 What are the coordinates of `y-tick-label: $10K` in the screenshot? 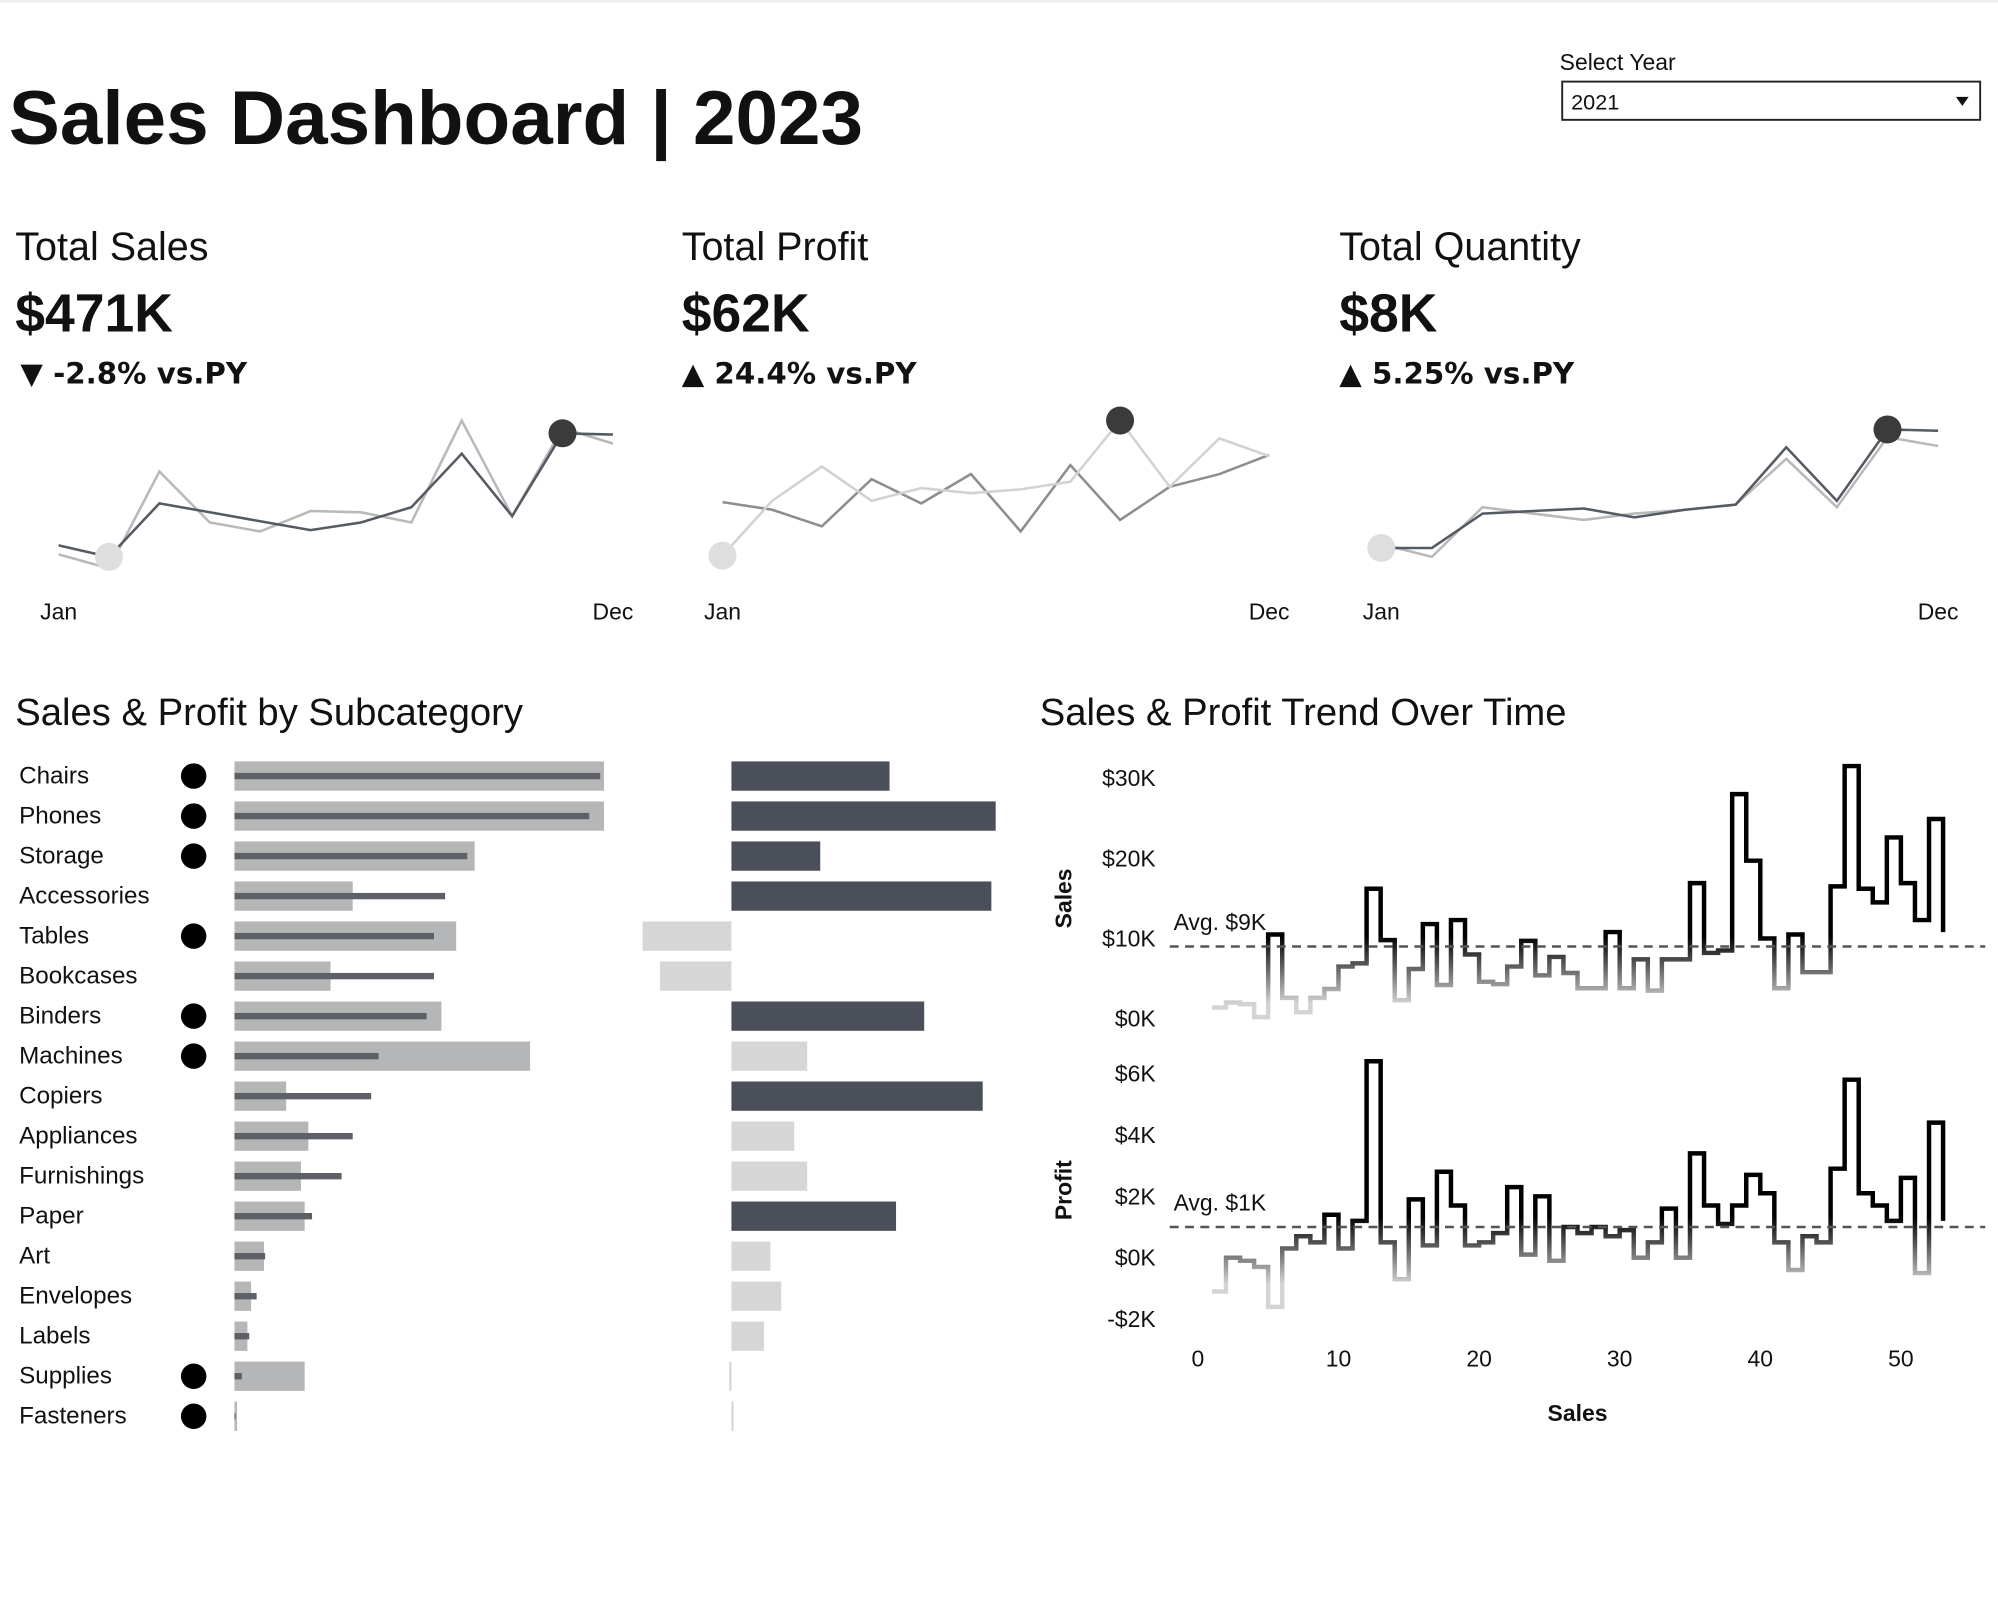 It's located at (1129, 938).